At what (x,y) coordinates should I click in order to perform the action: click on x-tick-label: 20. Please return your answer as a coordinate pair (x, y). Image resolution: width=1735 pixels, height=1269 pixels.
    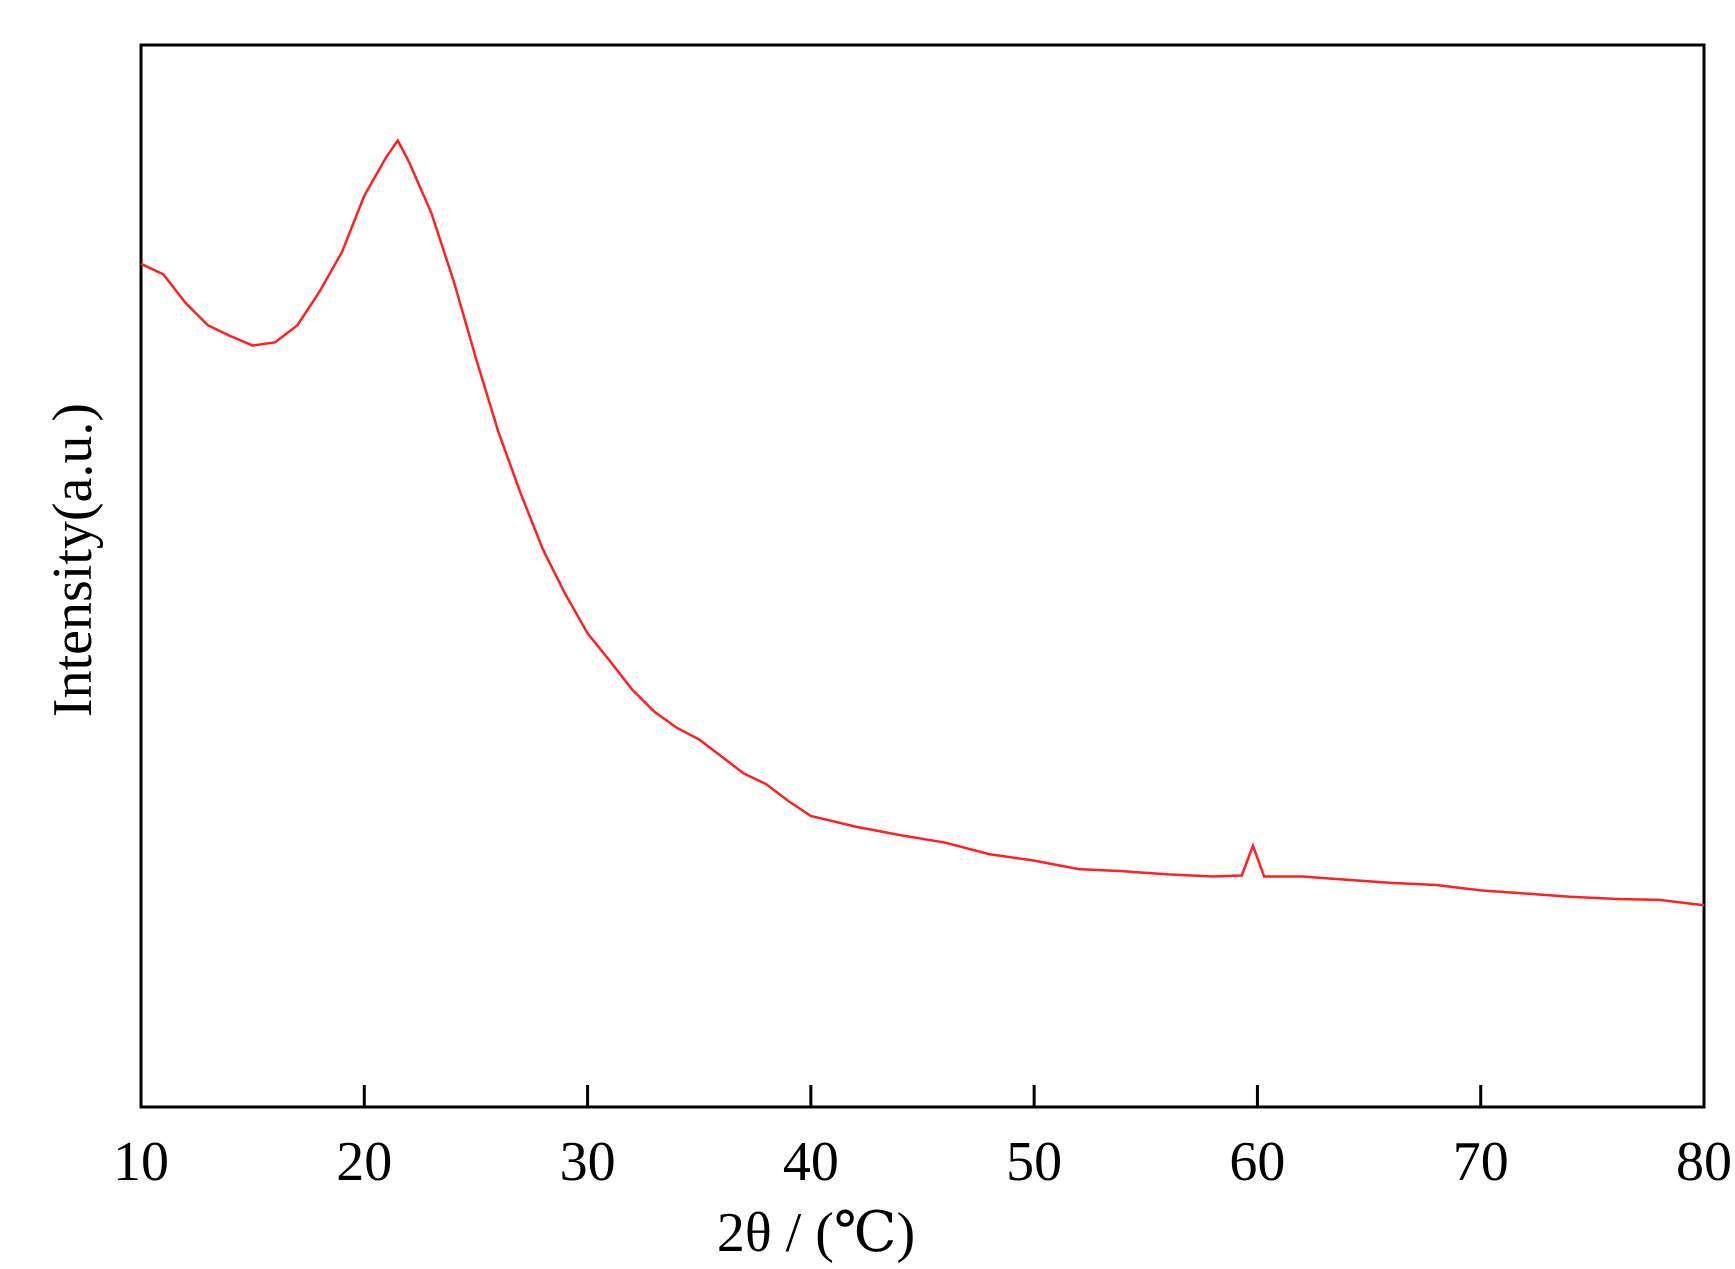
    Looking at the image, I should click on (364, 1162).